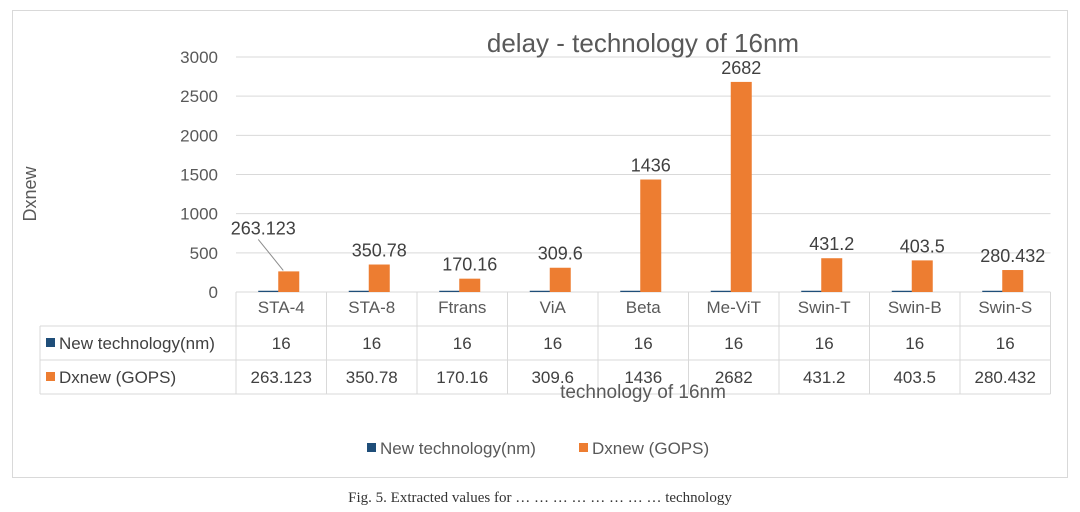 This screenshot has width=1080, height=512. Describe the element at coordinates (281, 307) in the screenshot. I see `category-label: STA-4` at that location.